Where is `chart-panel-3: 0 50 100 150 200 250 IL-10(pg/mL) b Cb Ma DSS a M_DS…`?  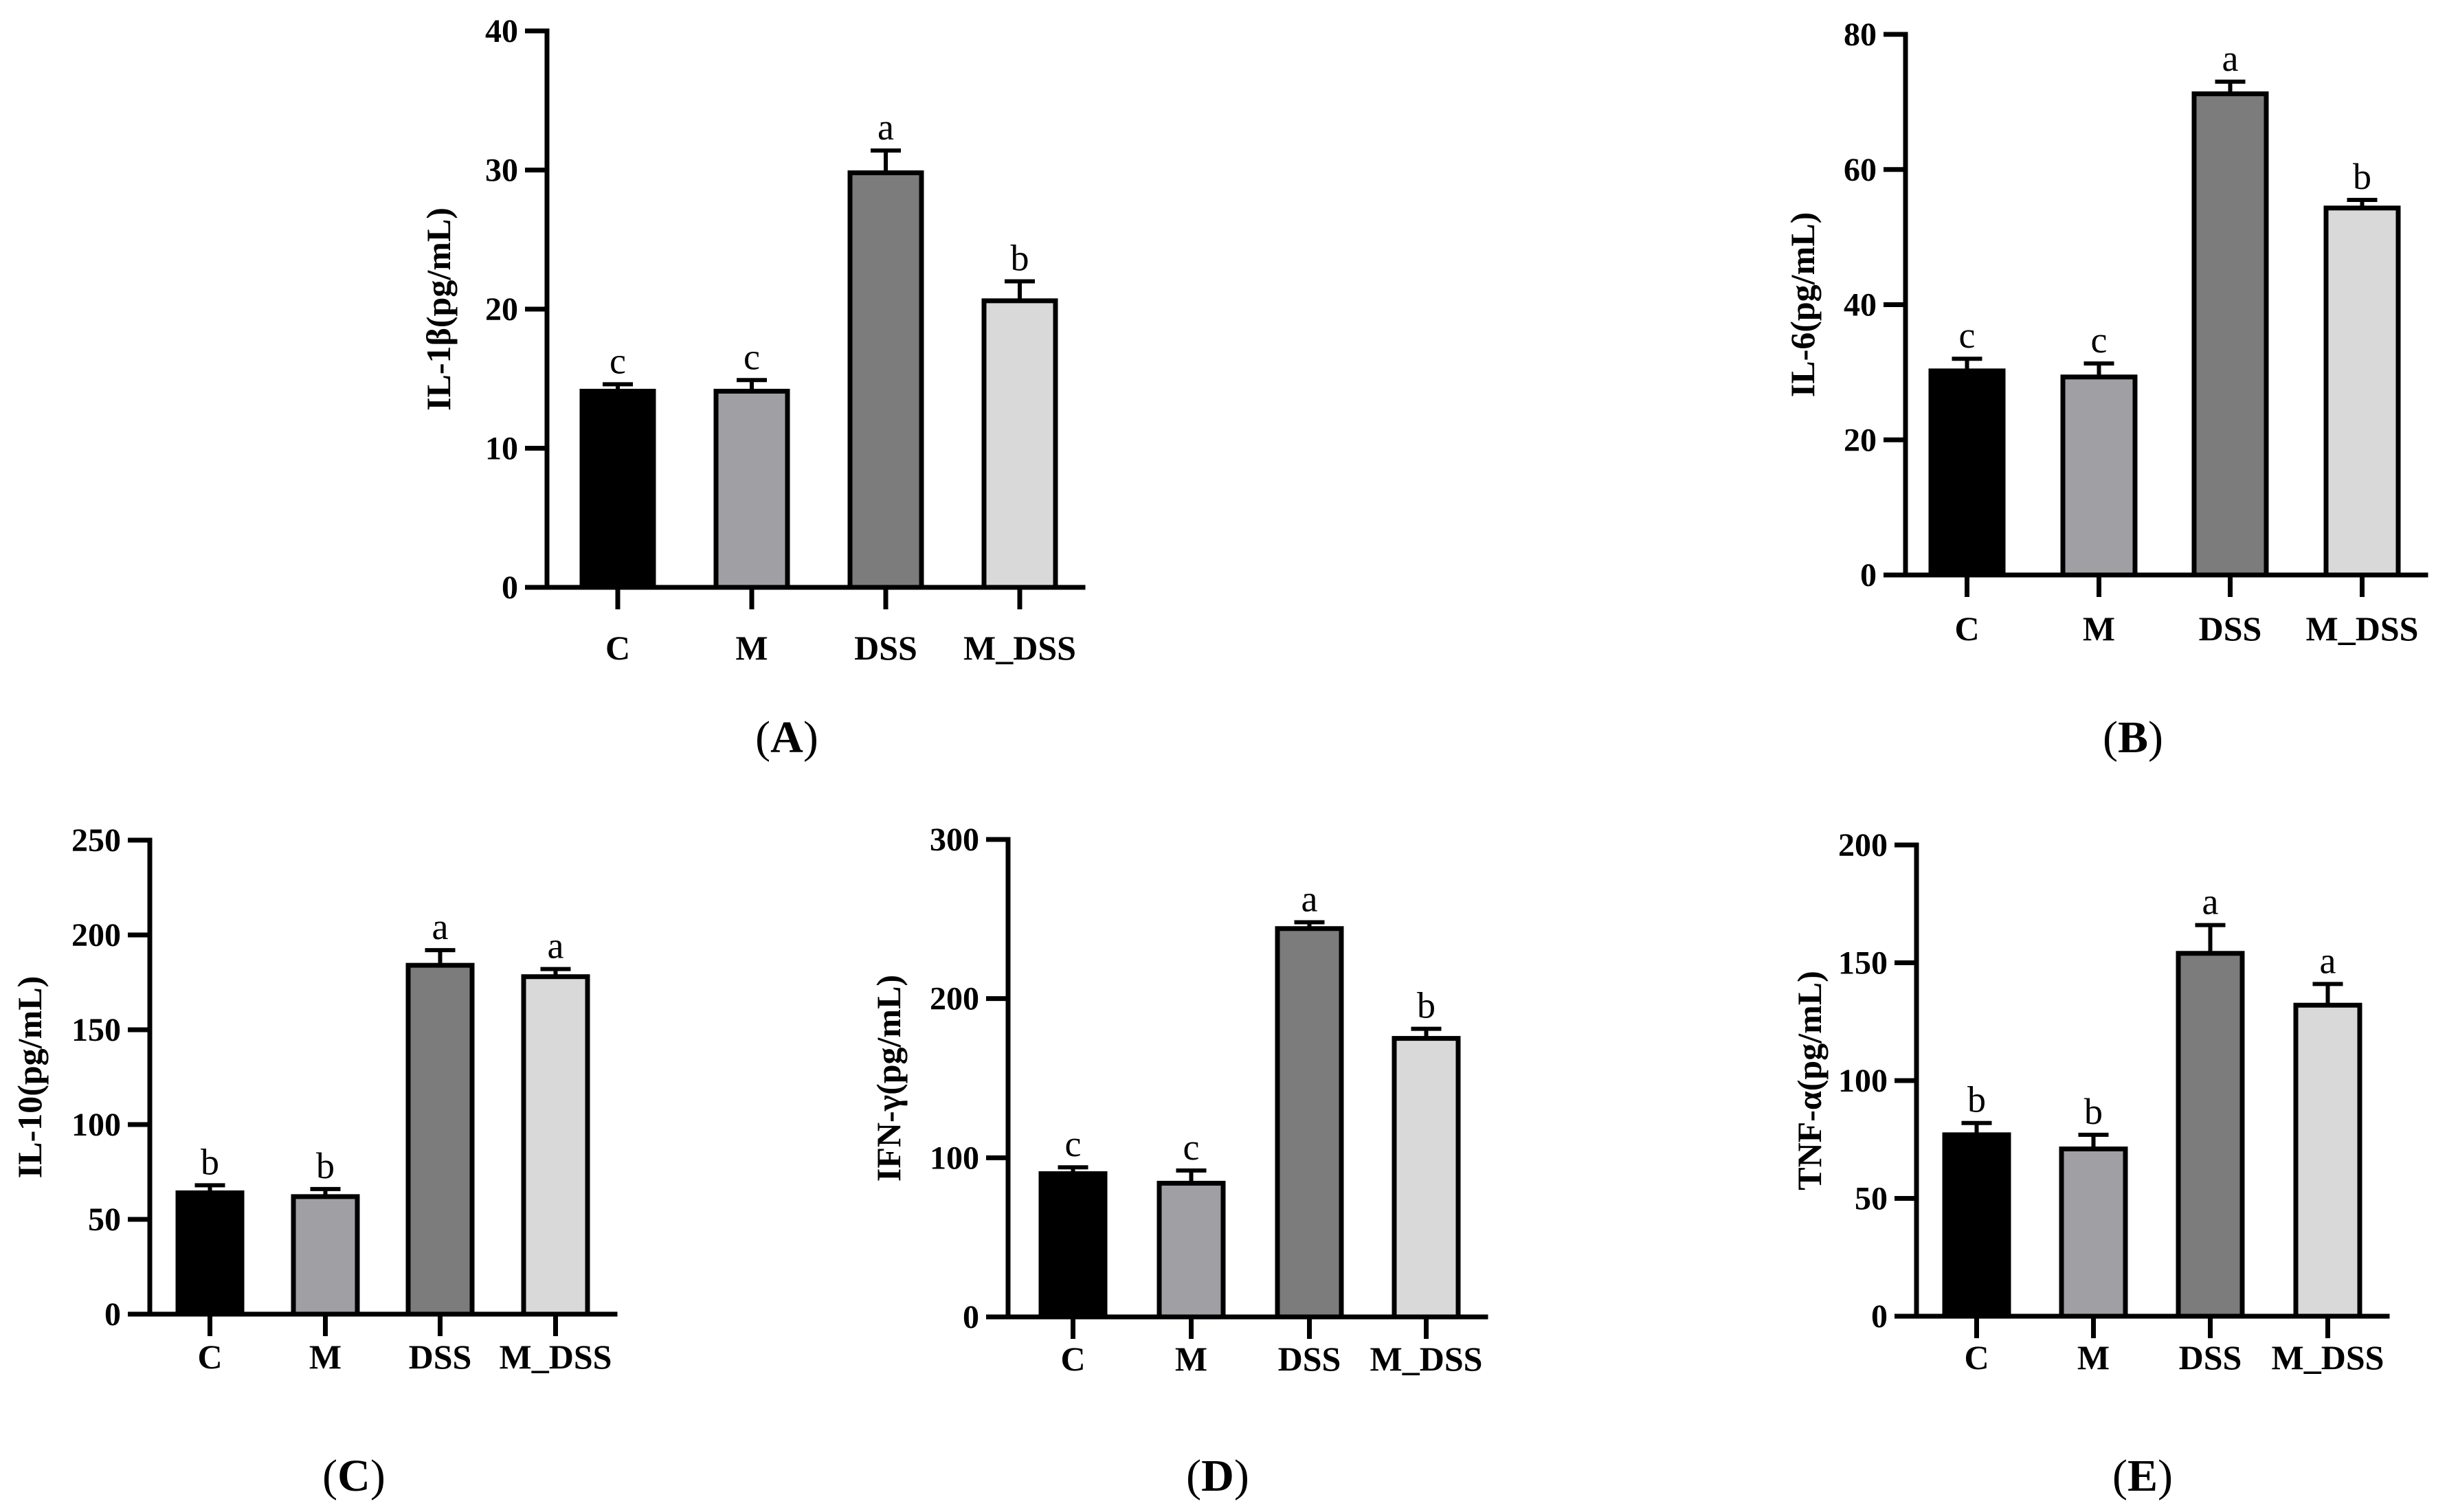 chart-panel-3: 0 50 100 150 200 250 IL-10(pg/mL) b Cb Ma DSS a M_DS… is located at coordinates (314, 1161).